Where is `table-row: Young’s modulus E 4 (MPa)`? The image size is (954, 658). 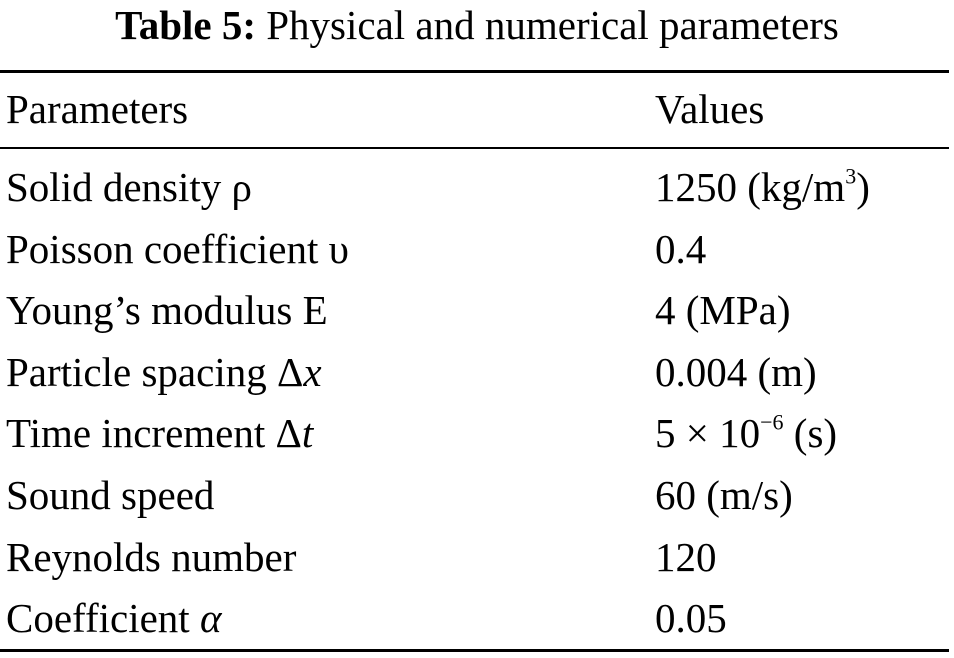 table-row: Young’s modulus E 4 (MPa) is located at coordinates (474, 310).